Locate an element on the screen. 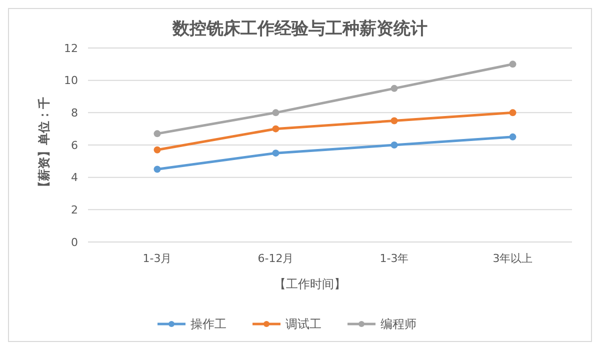 The width and height of the screenshot is (600, 350). legend-label: 操作工 is located at coordinates (208, 324).